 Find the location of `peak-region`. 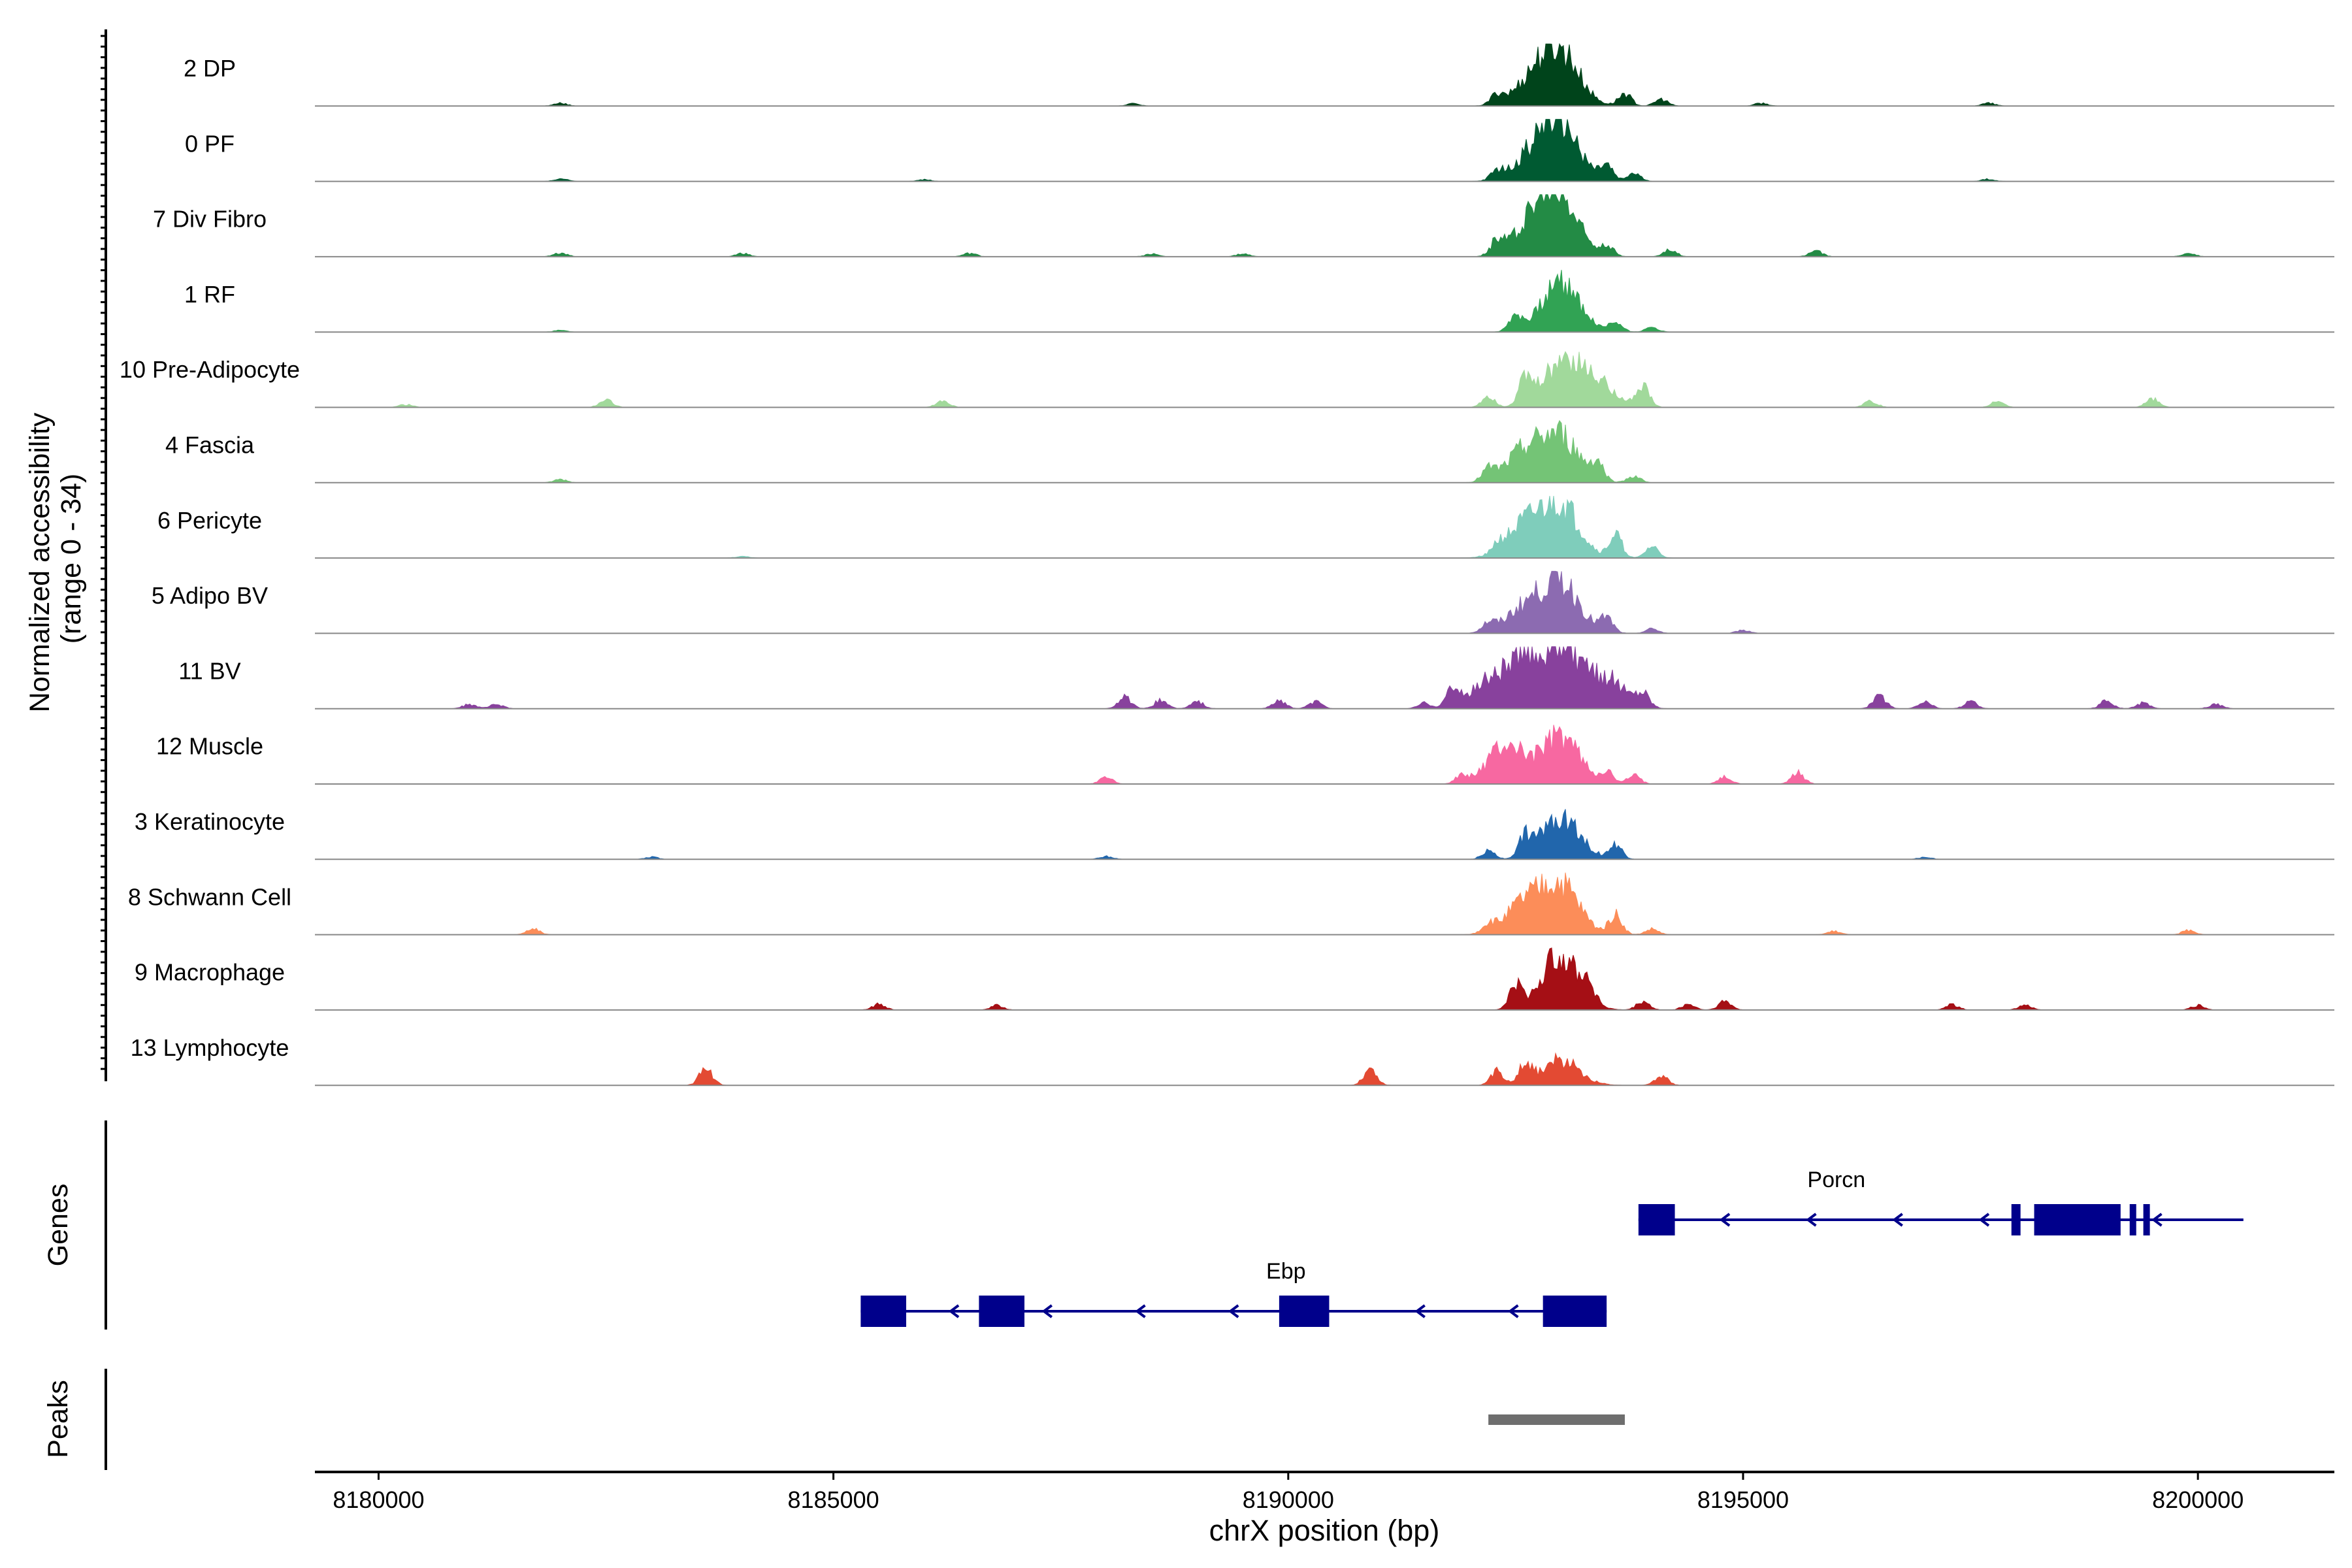

peak-region is located at coordinates (1556, 1419).